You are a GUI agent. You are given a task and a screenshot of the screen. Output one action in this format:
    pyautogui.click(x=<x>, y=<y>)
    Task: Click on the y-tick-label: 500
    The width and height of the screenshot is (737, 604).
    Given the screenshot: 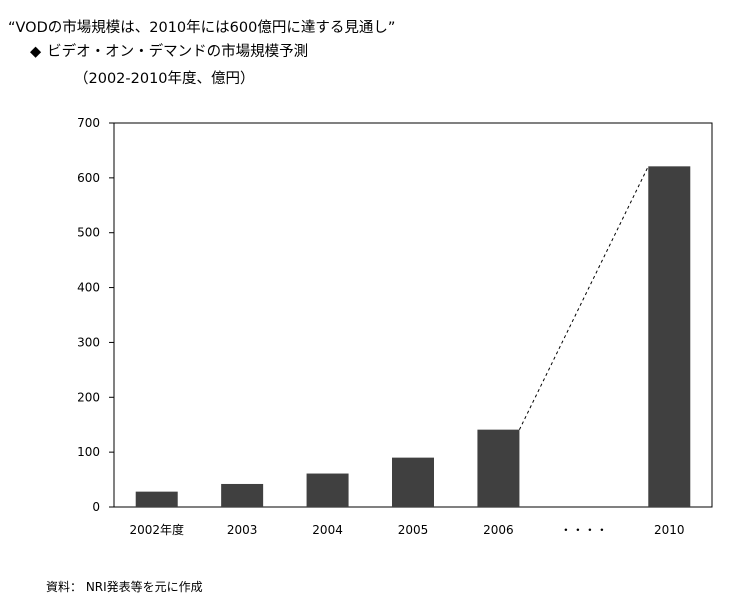 What is the action you would take?
    pyautogui.click(x=88, y=233)
    